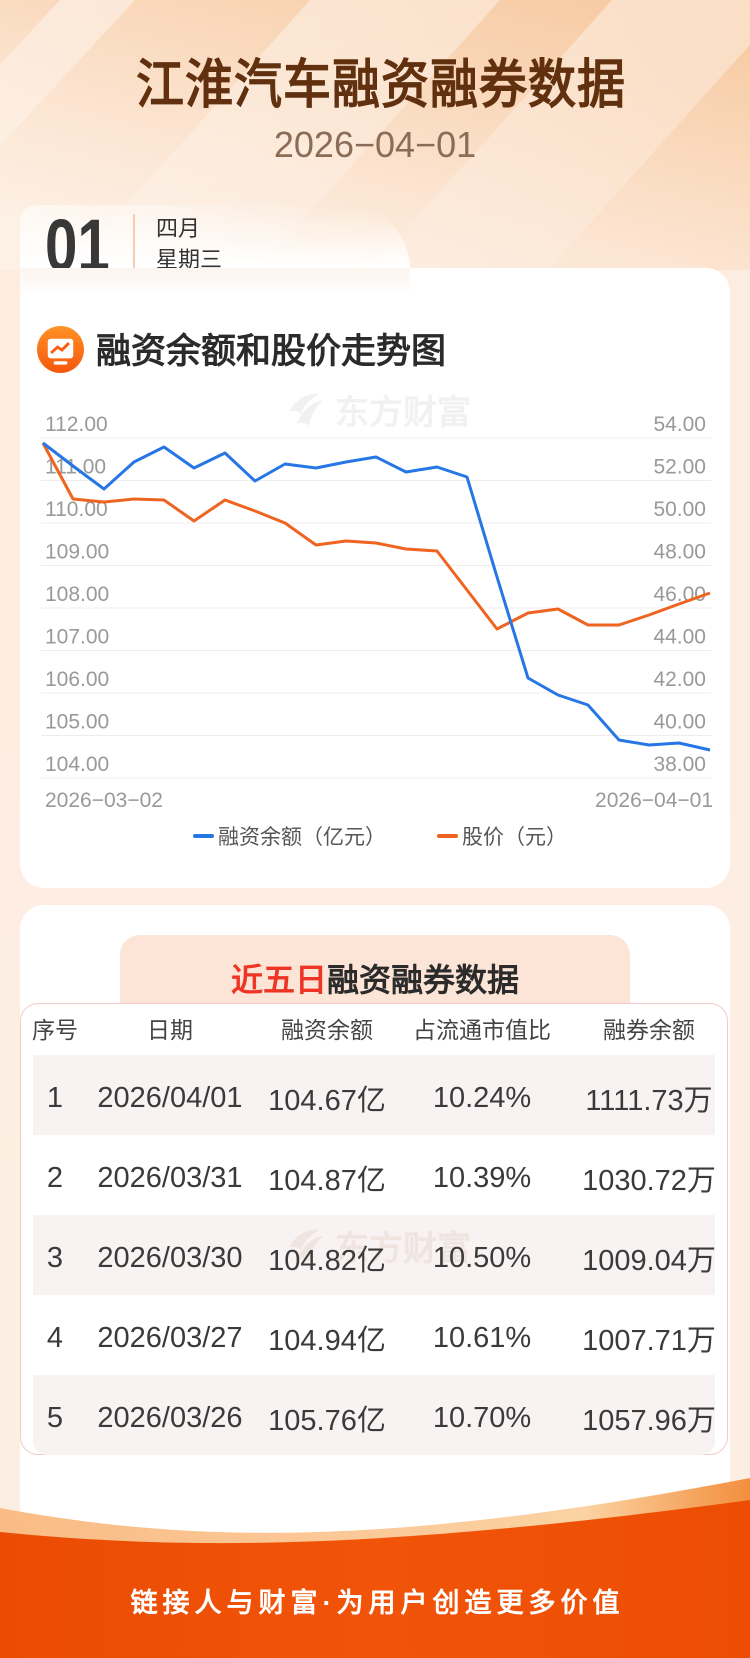  Describe the element at coordinates (514, 837) in the screenshot. I see `svg-text: 股价（元）` at that location.